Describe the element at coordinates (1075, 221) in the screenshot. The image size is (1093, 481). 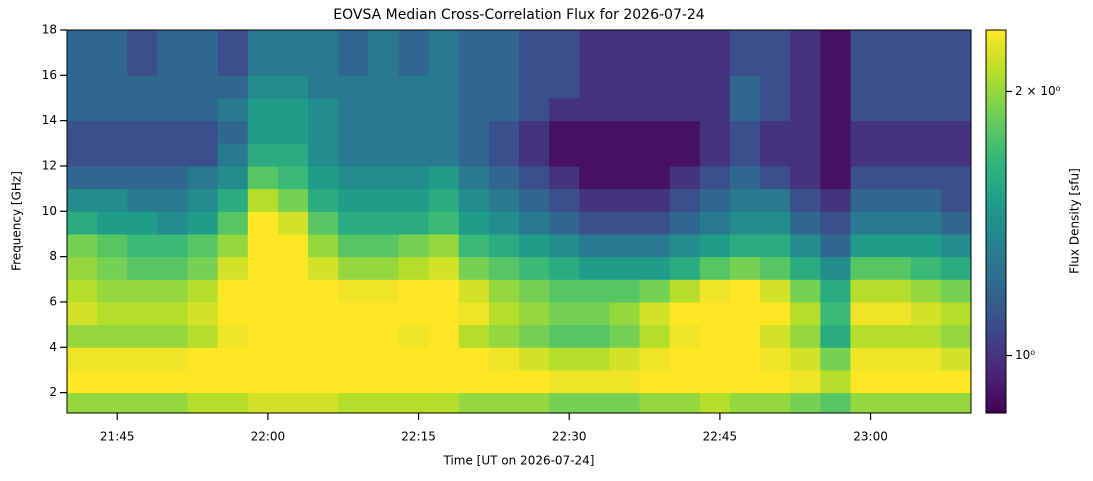
I see `colorbar-label: Flux Density [sfu]` at that location.